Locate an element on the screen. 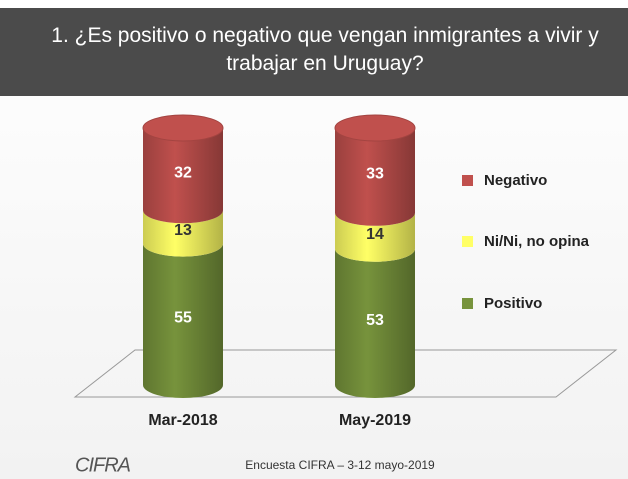 This screenshot has height=479, width=628. data-label: 32 is located at coordinates (183, 172).